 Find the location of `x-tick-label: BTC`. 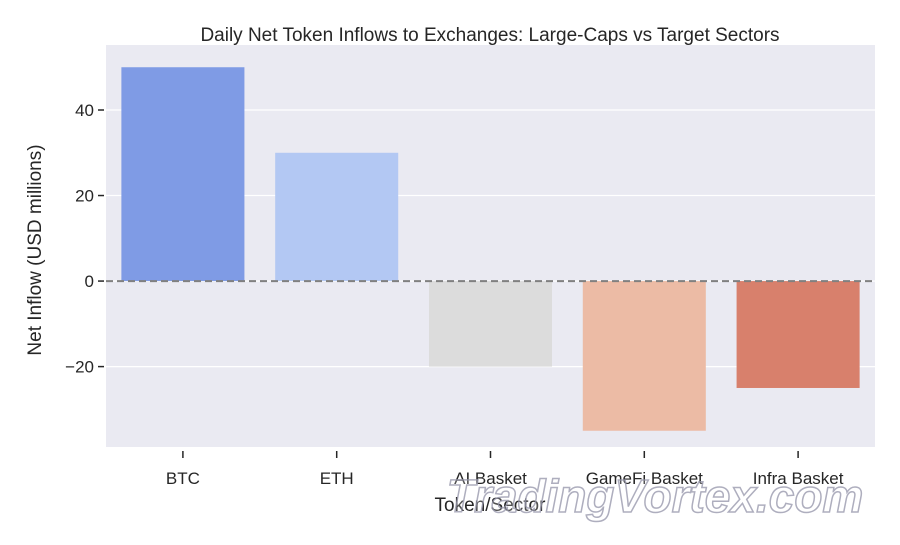

x-tick-label: BTC is located at coordinates (183, 478).